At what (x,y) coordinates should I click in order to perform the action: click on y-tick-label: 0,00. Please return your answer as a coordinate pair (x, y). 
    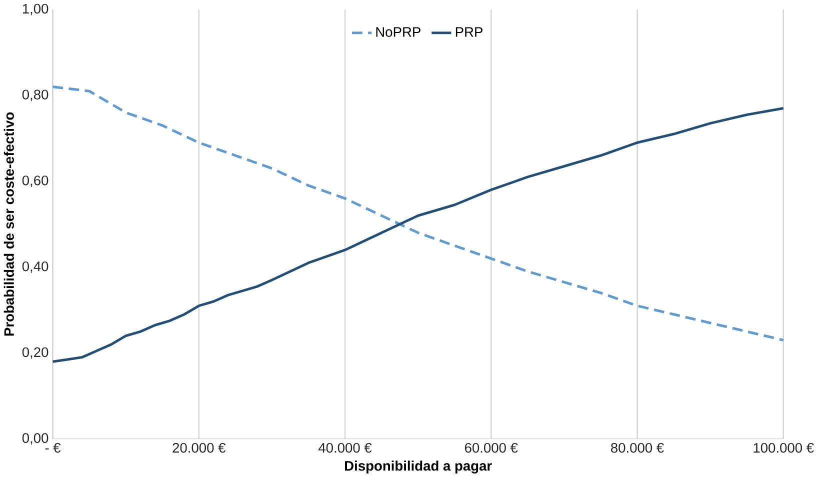
    Looking at the image, I should click on (35, 438).